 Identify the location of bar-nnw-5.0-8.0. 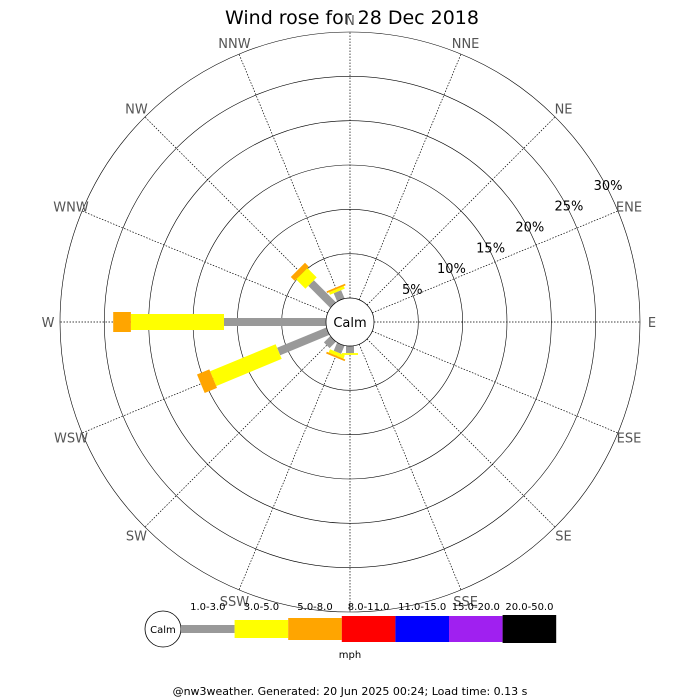
(336, 288).